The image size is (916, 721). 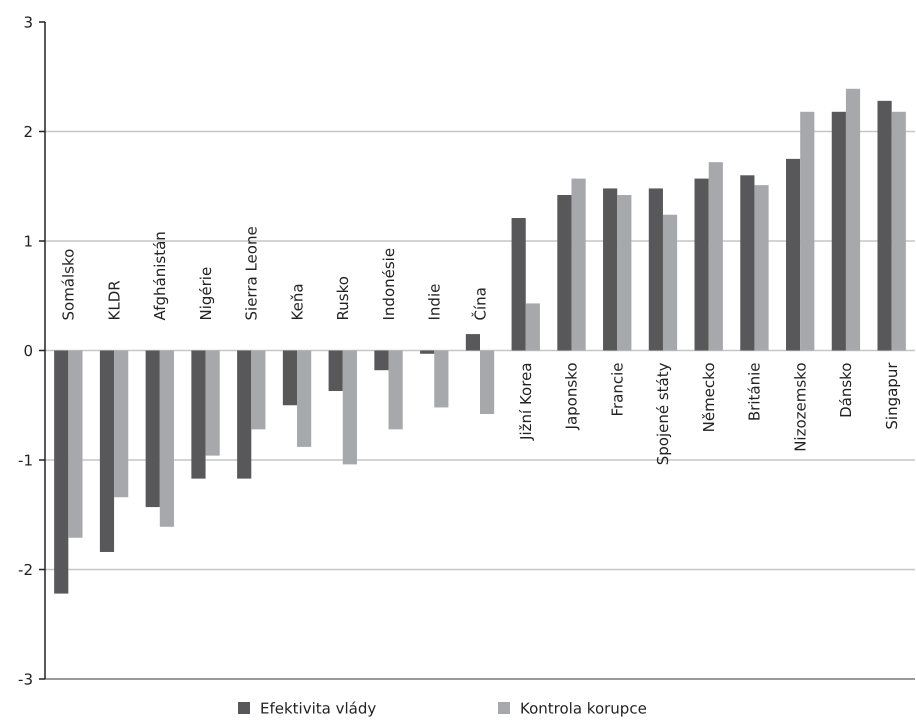 I want to click on x-tick-label: Sierra Leone, so click(x=251, y=273).